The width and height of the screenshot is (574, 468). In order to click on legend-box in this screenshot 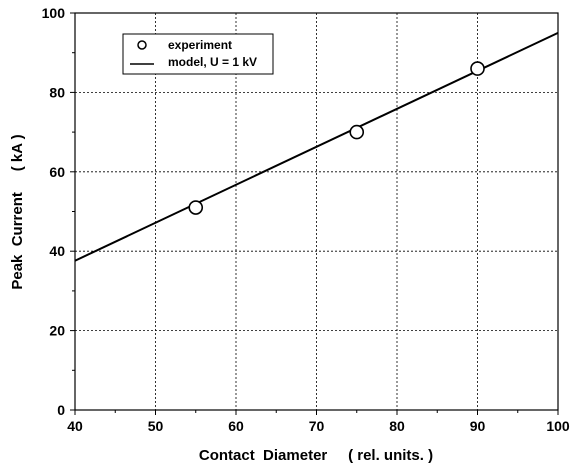, I will do `click(198, 54)`.